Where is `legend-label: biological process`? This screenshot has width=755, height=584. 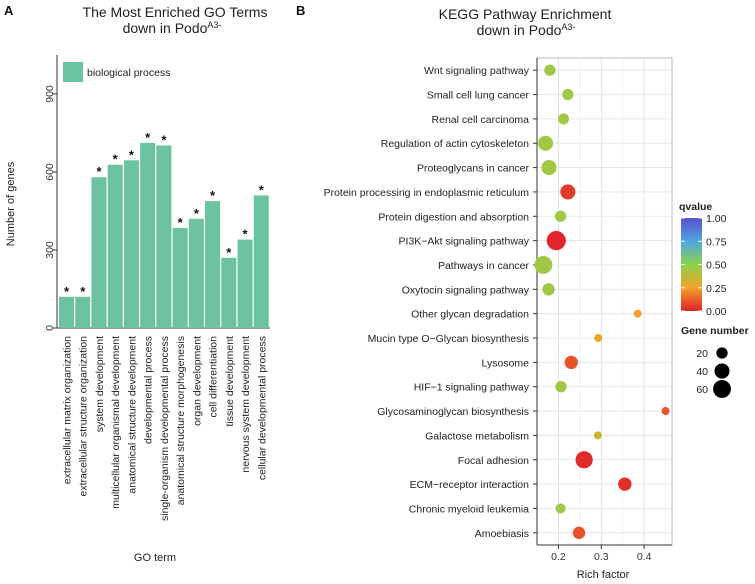
legend-label: biological process is located at coordinates (128, 73).